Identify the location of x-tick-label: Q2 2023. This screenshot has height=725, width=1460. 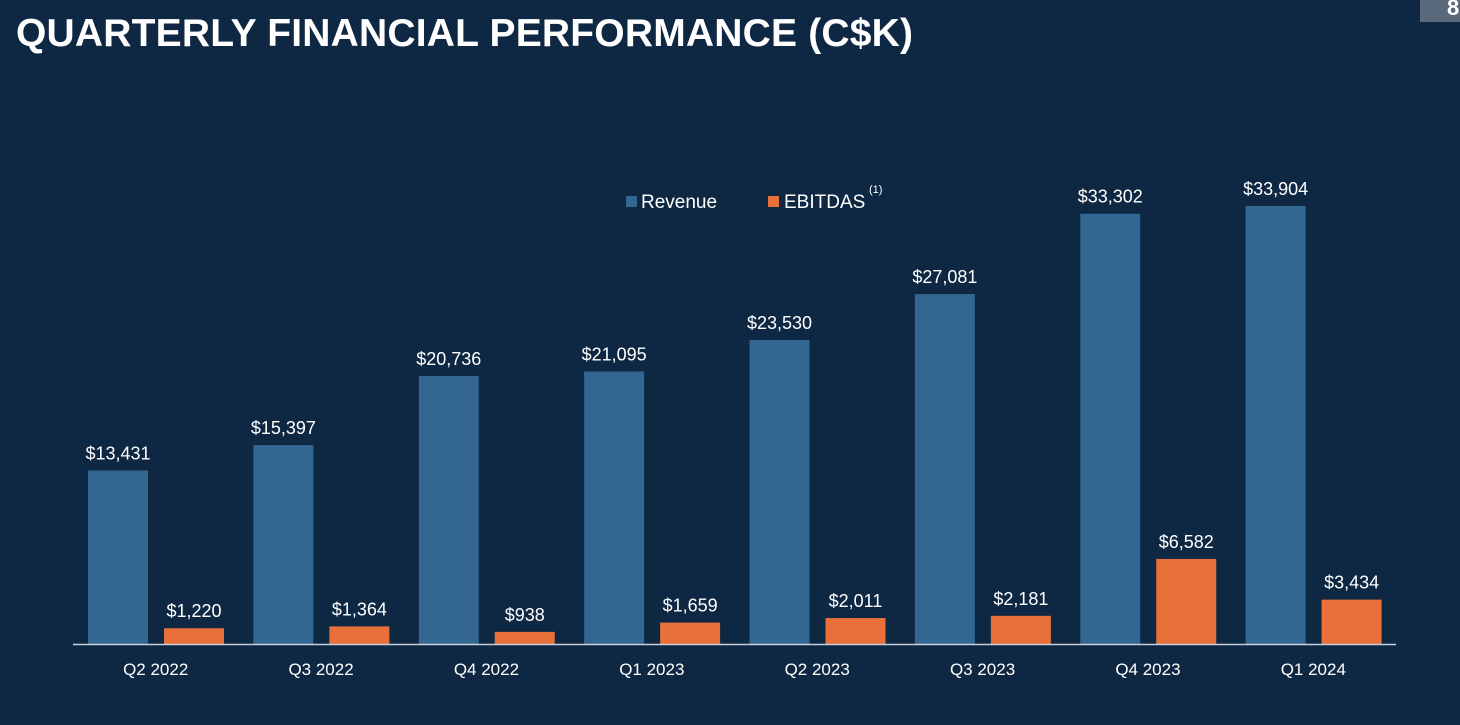
(817, 669).